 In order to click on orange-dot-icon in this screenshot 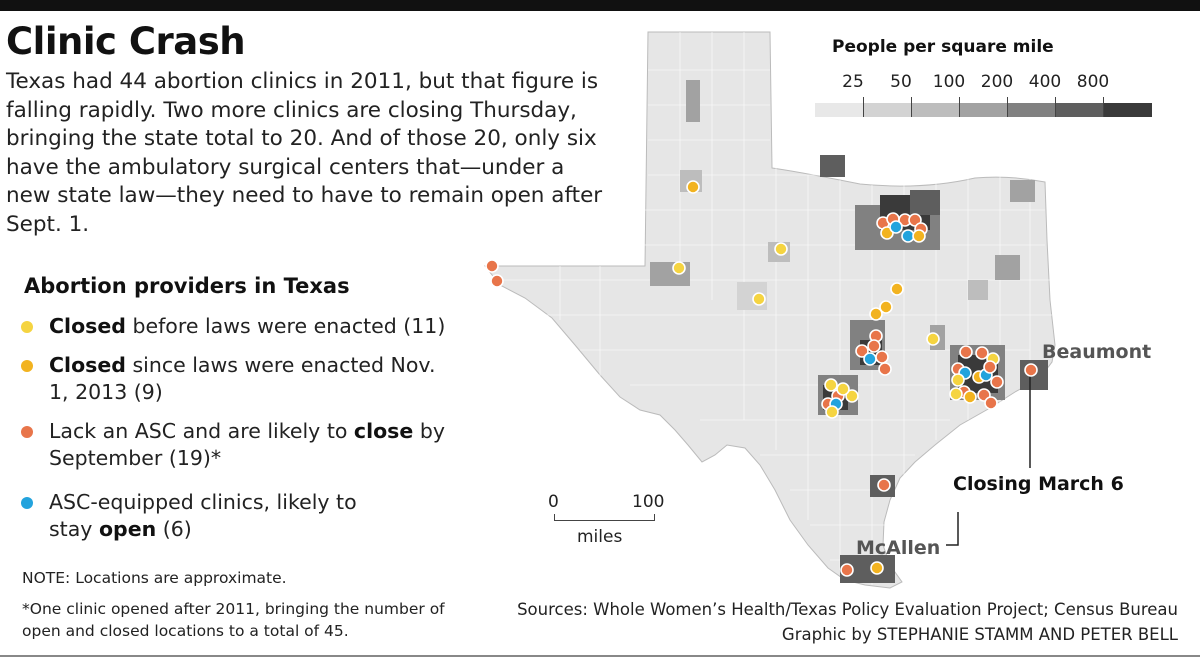, I will do `click(27, 432)`.